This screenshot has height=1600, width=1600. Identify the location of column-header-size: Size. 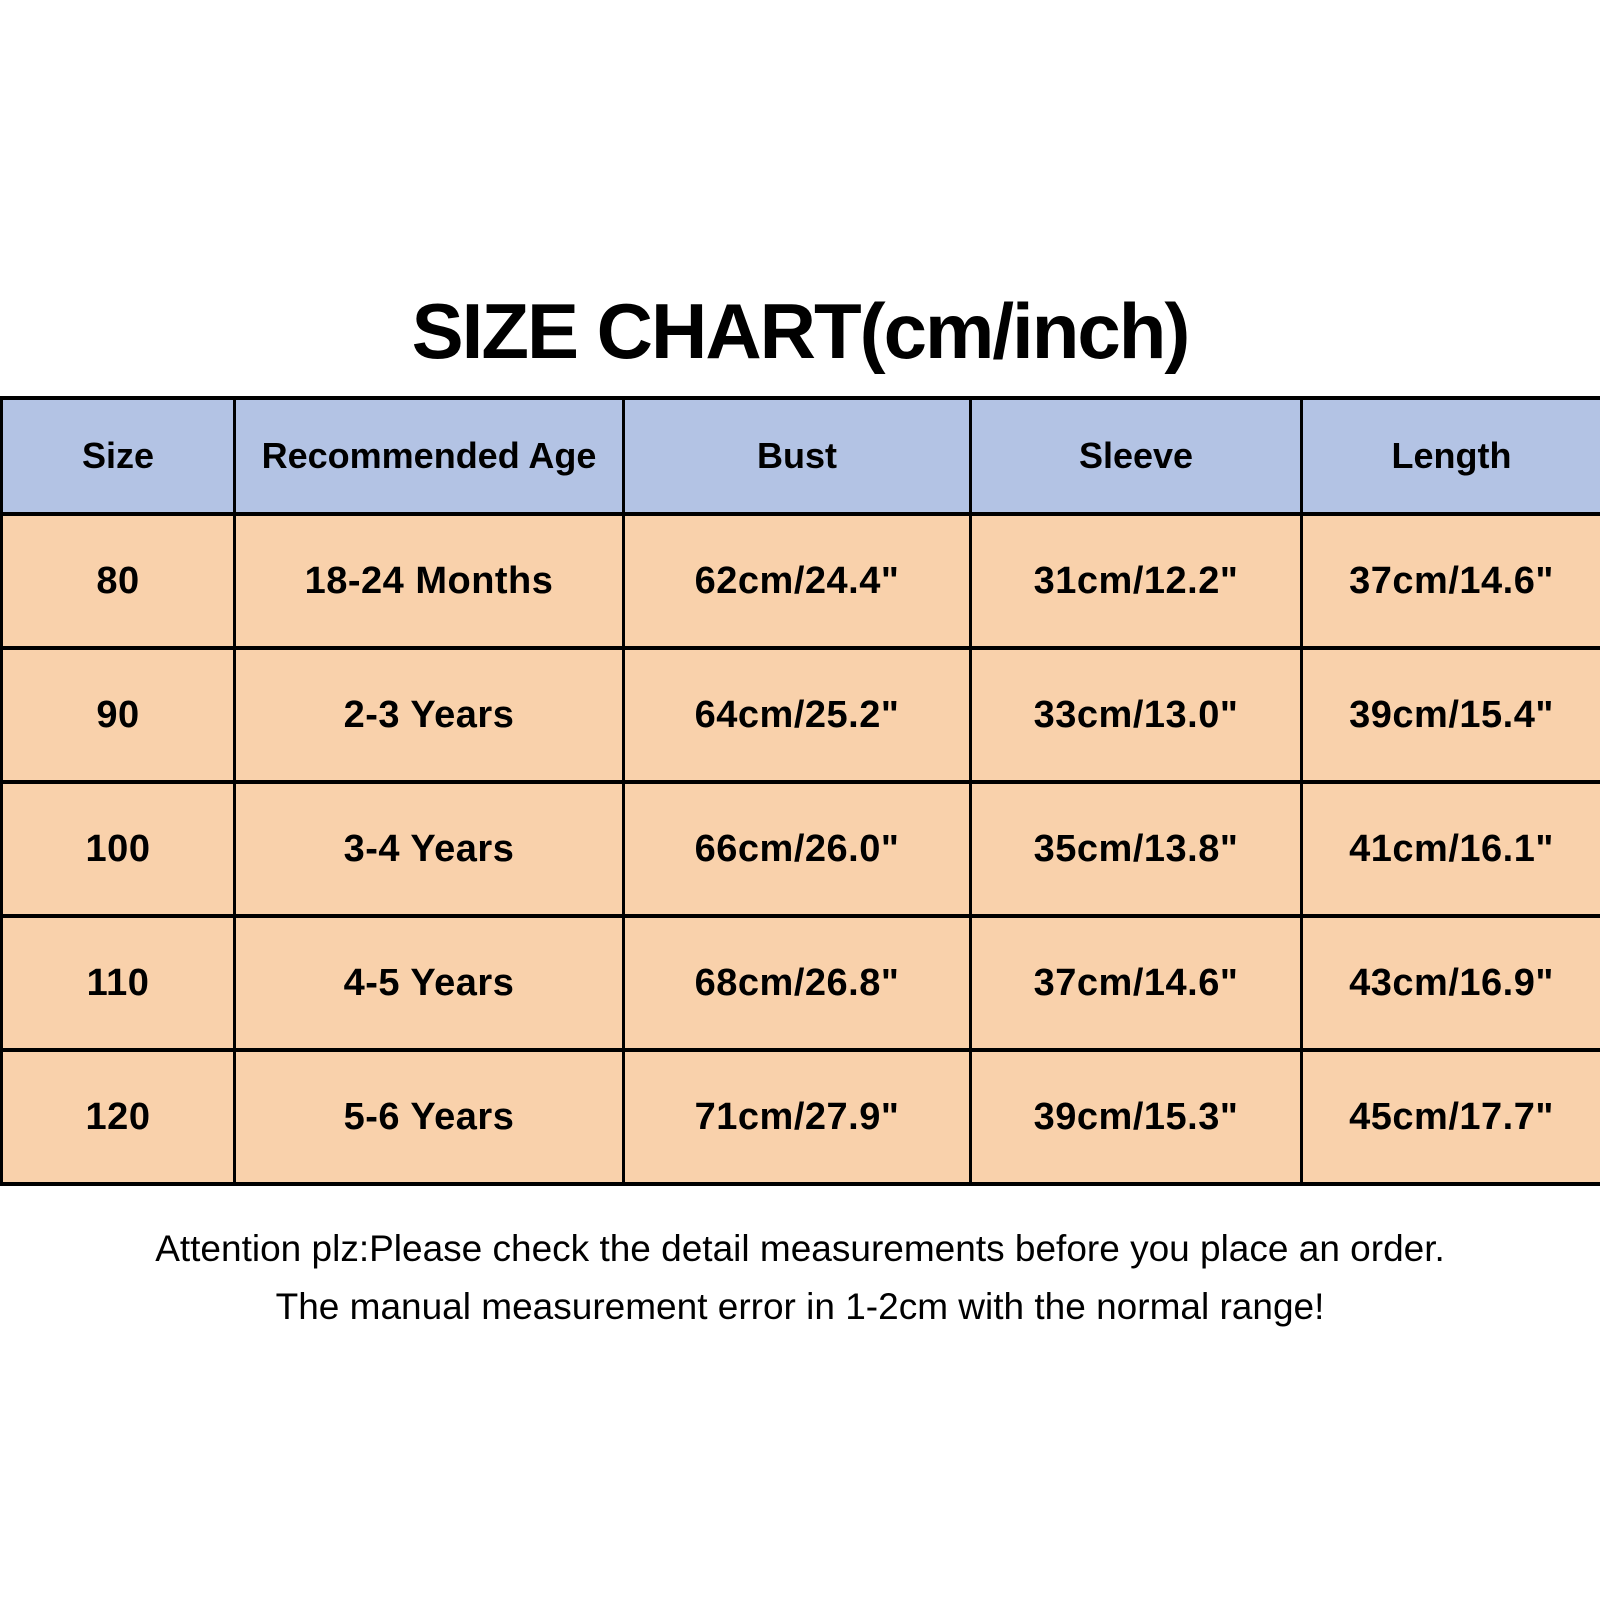
(118, 456).